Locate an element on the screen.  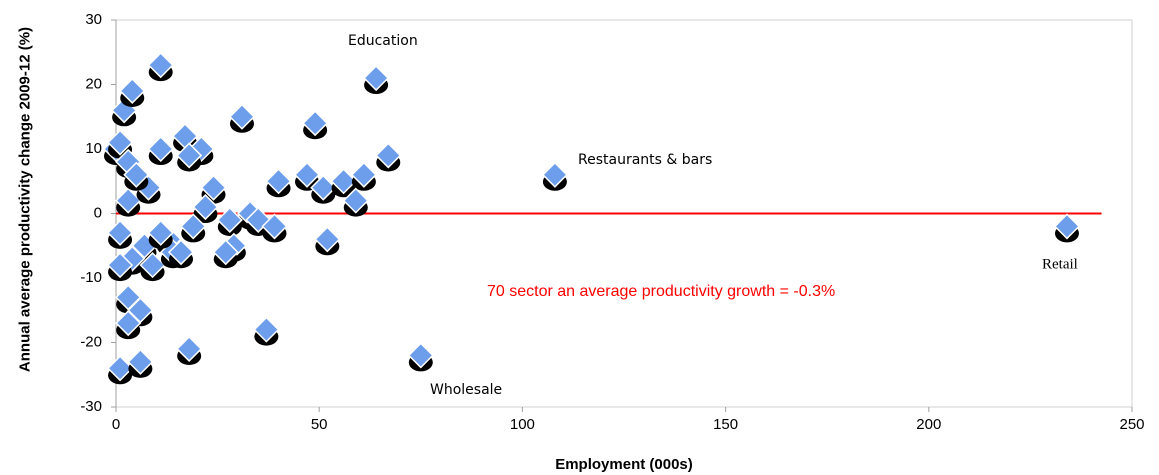
x-tick-label: 100 is located at coordinates (522, 424).